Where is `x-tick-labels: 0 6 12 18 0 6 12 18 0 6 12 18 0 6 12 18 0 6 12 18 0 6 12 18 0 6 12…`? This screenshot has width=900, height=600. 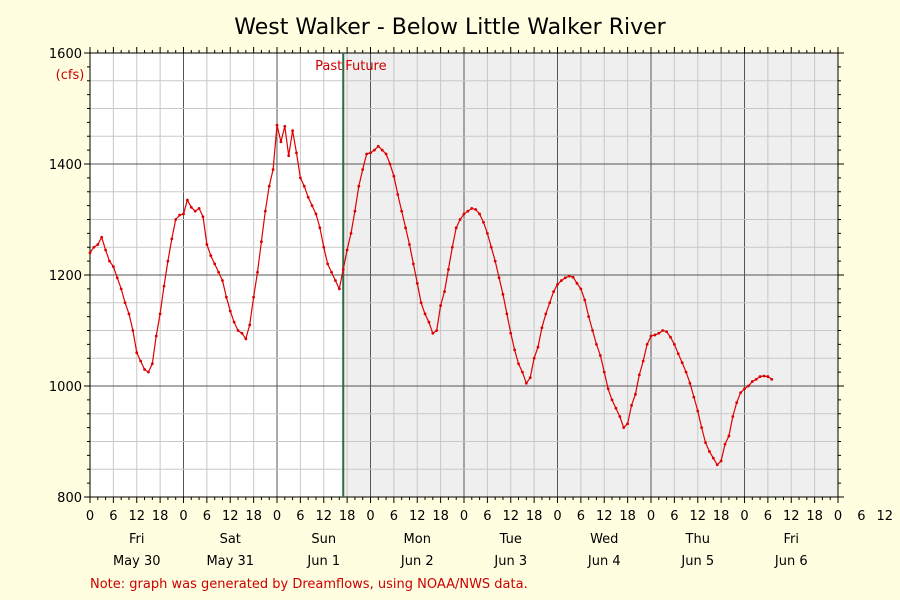
x-tick-labels: 0 6 12 18 0 6 12 18 0 6 12 18 0 6 12 18 0 6 12 18 0 6 12 18 0 6 12… is located at coordinates (493, 516).